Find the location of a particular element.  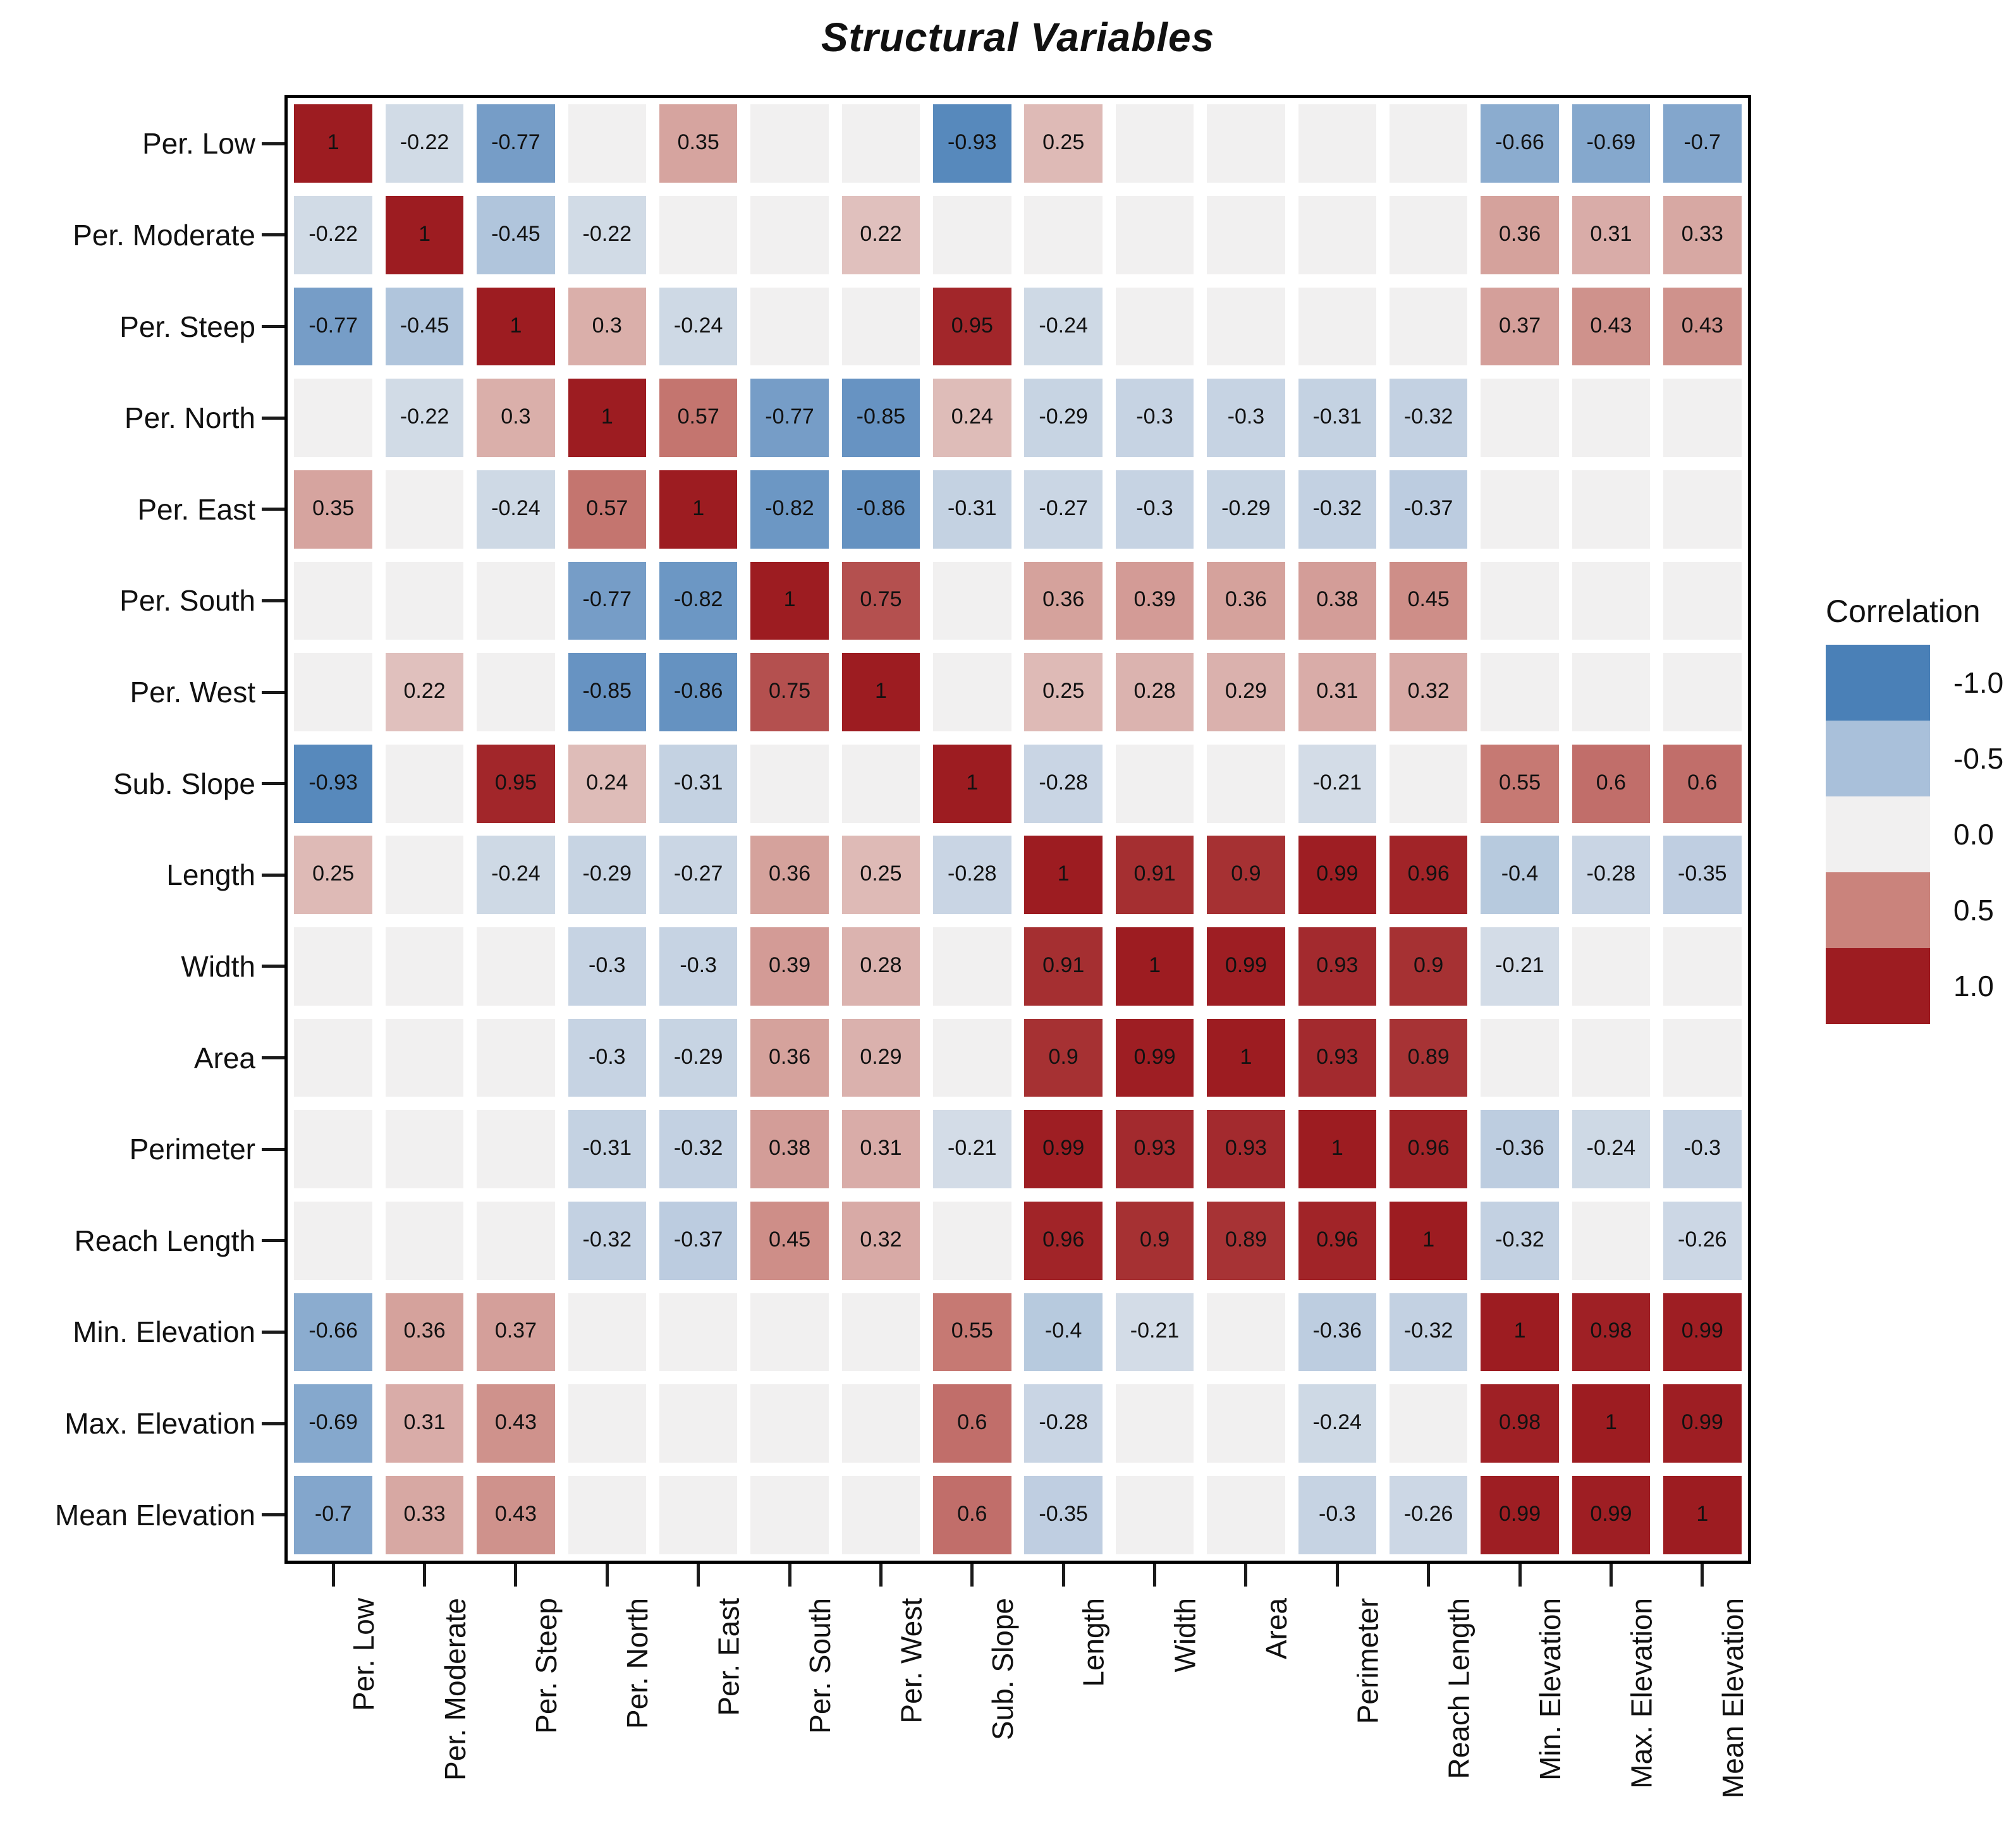

heatmap-cell-sub-slope-x-per-steep: 0.95 is located at coordinates (516, 784).